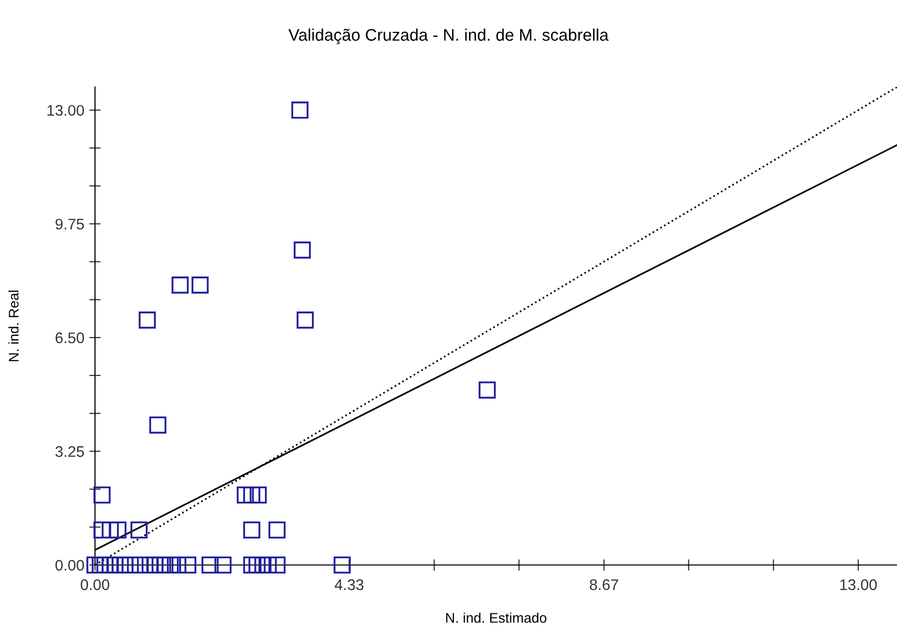  What do you see at coordinates (70, 338) in the screenshot?
I see `y-tick-label: 6.50` at bounding box center [70, 338].